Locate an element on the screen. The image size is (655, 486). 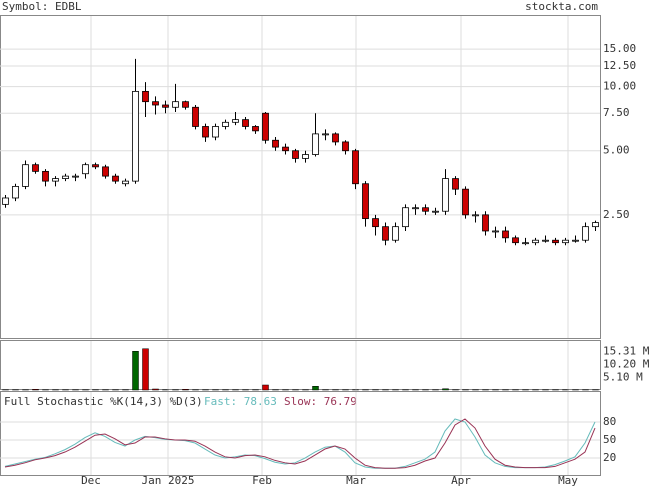
y-tick-label: 20 is located at coordinates (609, 457).